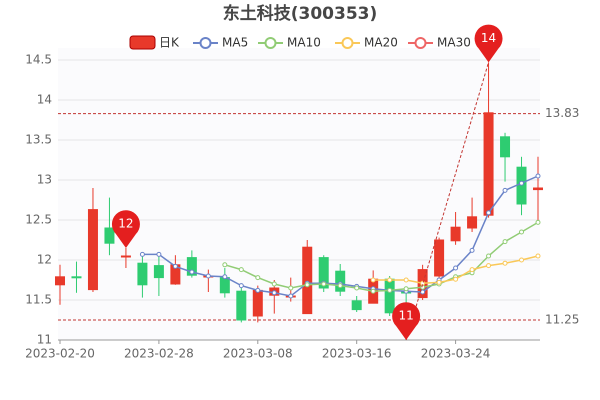  I want to click on y-tick-label: 14.5, so click(38, 60).